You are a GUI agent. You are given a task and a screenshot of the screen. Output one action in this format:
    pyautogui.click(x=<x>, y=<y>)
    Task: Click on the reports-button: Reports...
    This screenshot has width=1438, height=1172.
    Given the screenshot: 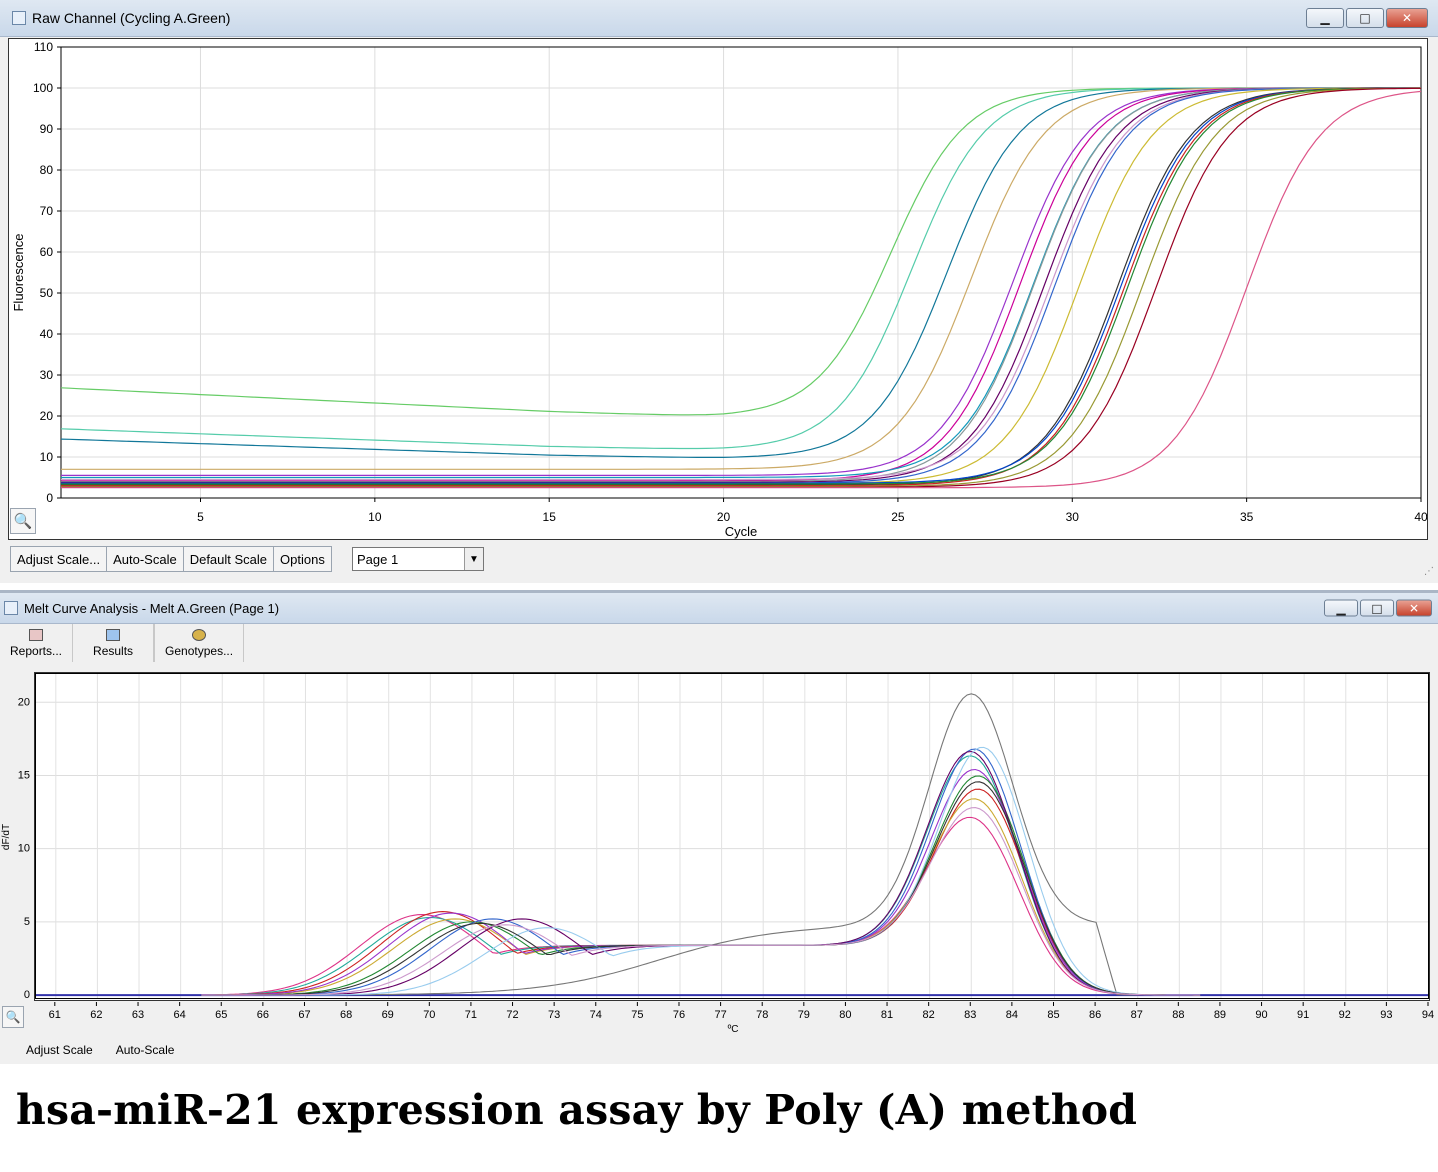 What is the action you would take?
    pyautogui.click(x=37, y=643)
    